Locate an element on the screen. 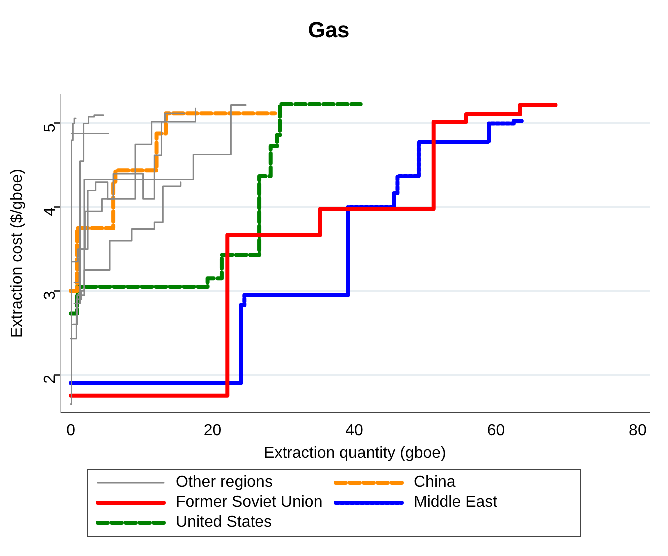 Image resolution: width=668 pixels, height=556 pixels. legend-label: Former Soviet Union is located at coordinates (249, 503).